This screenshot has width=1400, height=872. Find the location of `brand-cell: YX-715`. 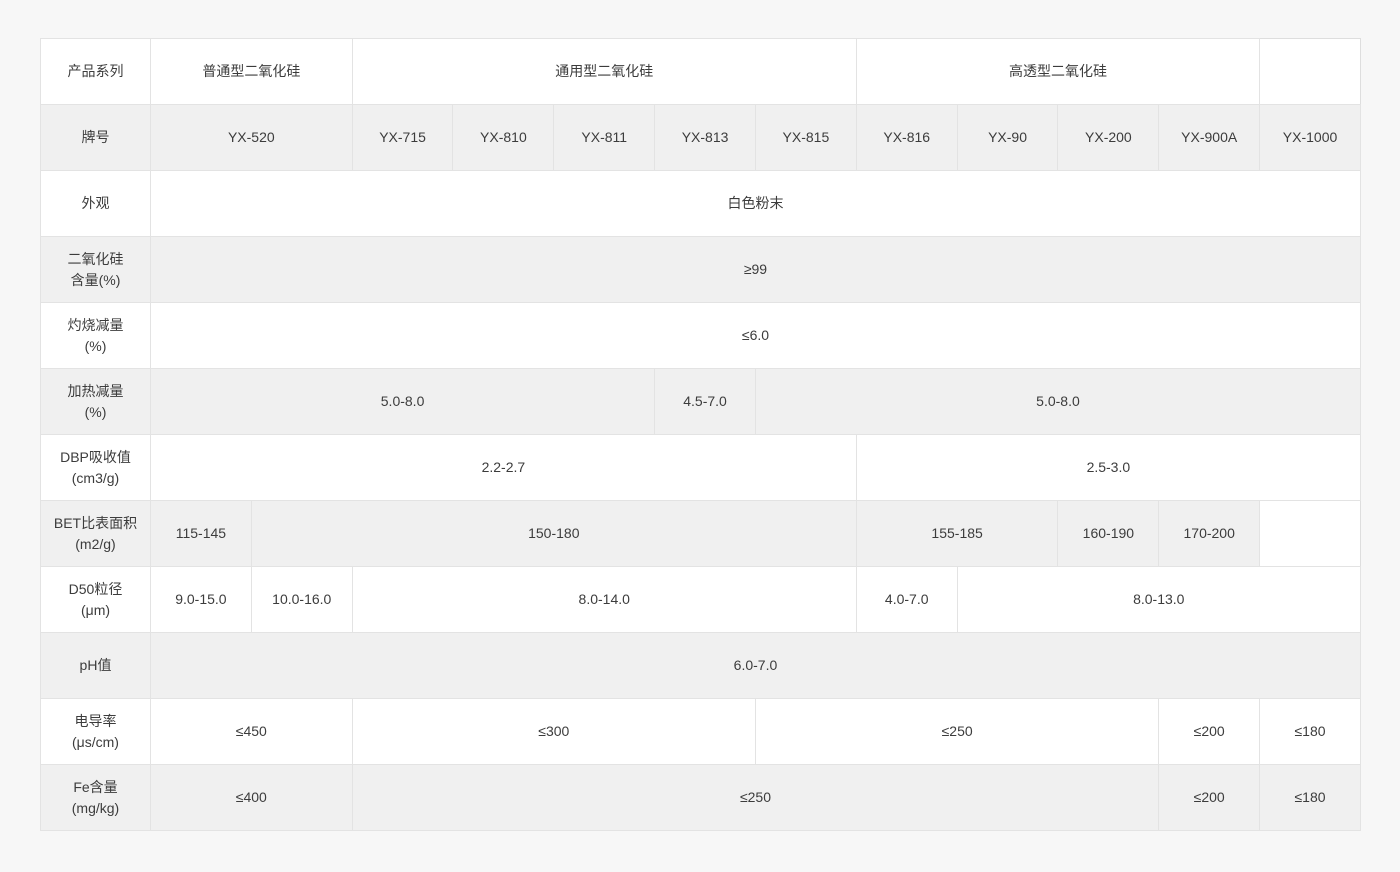

brand-cell: YX-715 is located at coordinates (402, 137).